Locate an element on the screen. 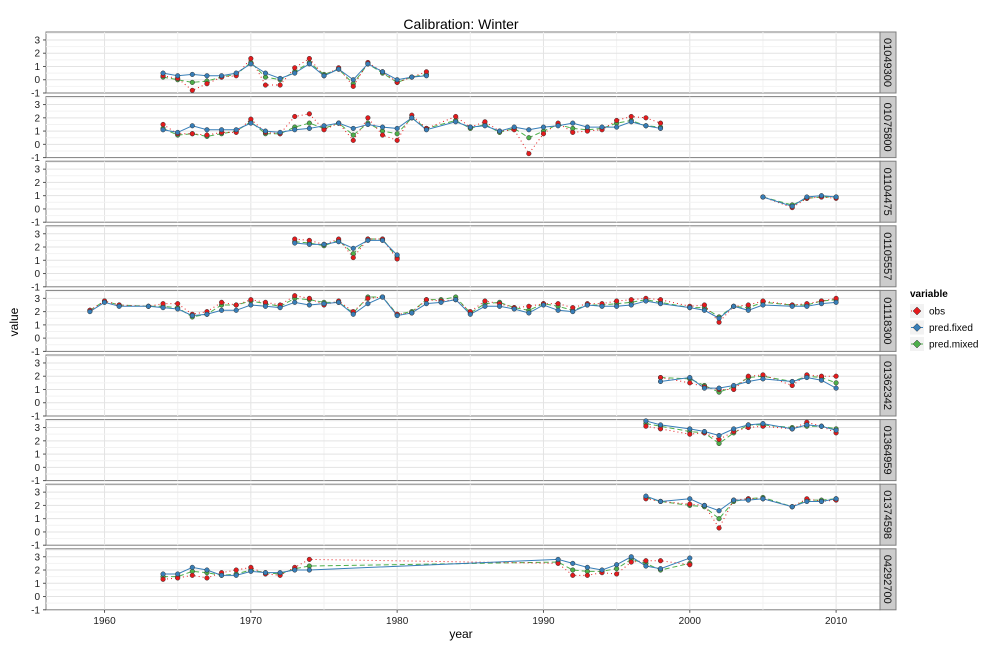 The width and height of the screenshot is (1008, 648). panel-01105557: -1 0 1 2 3 01105557 is located at coordinates (464, 259).